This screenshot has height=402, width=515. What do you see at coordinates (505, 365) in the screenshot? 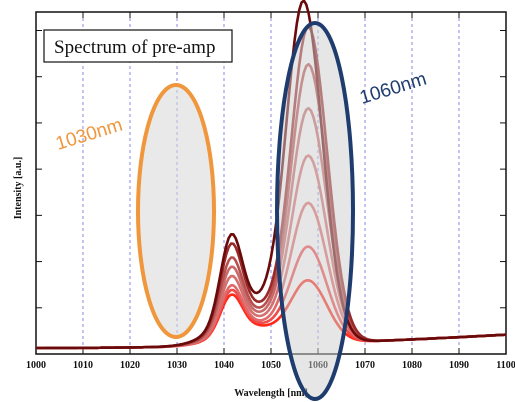
I see `x-tick-label: 1100` at bounding box center [505, 365].